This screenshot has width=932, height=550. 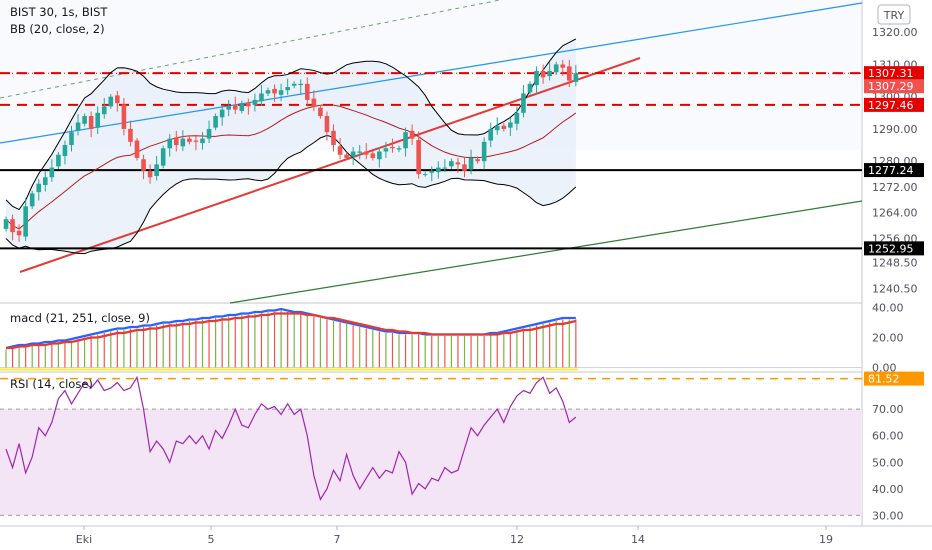 What do you see at coordinates (59, 12) in the screenshot?
I see `symbol-legend: BIST 30, 1s, BIST` at bounding box center [59, 12].